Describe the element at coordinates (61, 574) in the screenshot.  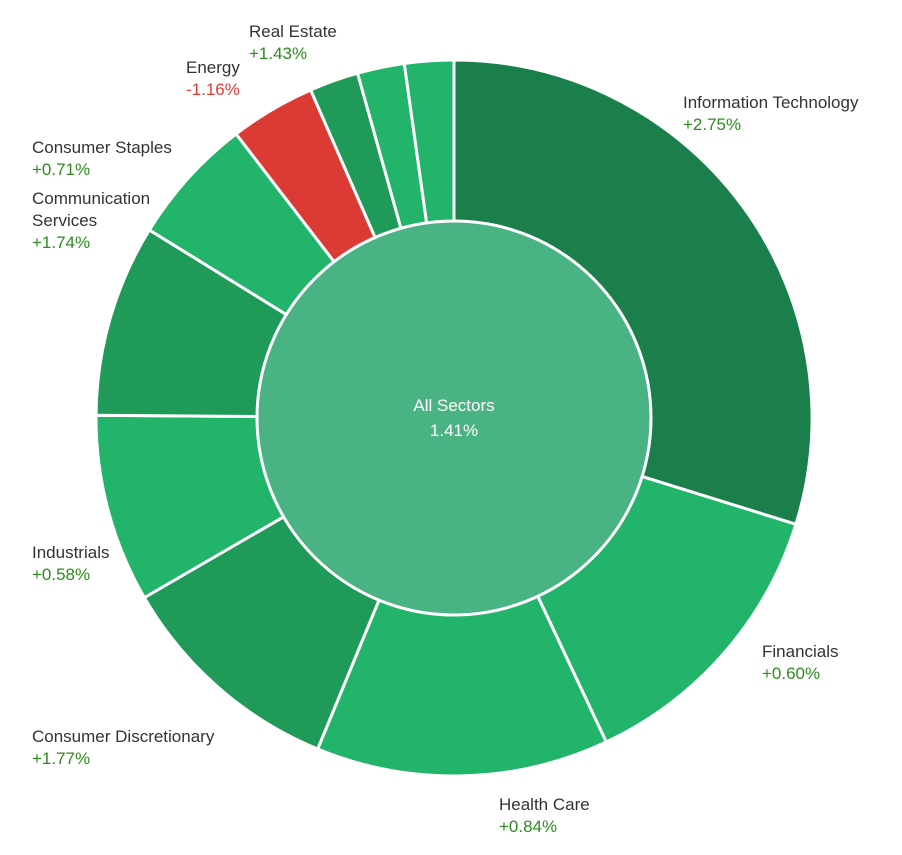
I see `value-industrials: +0.58%` at that location.